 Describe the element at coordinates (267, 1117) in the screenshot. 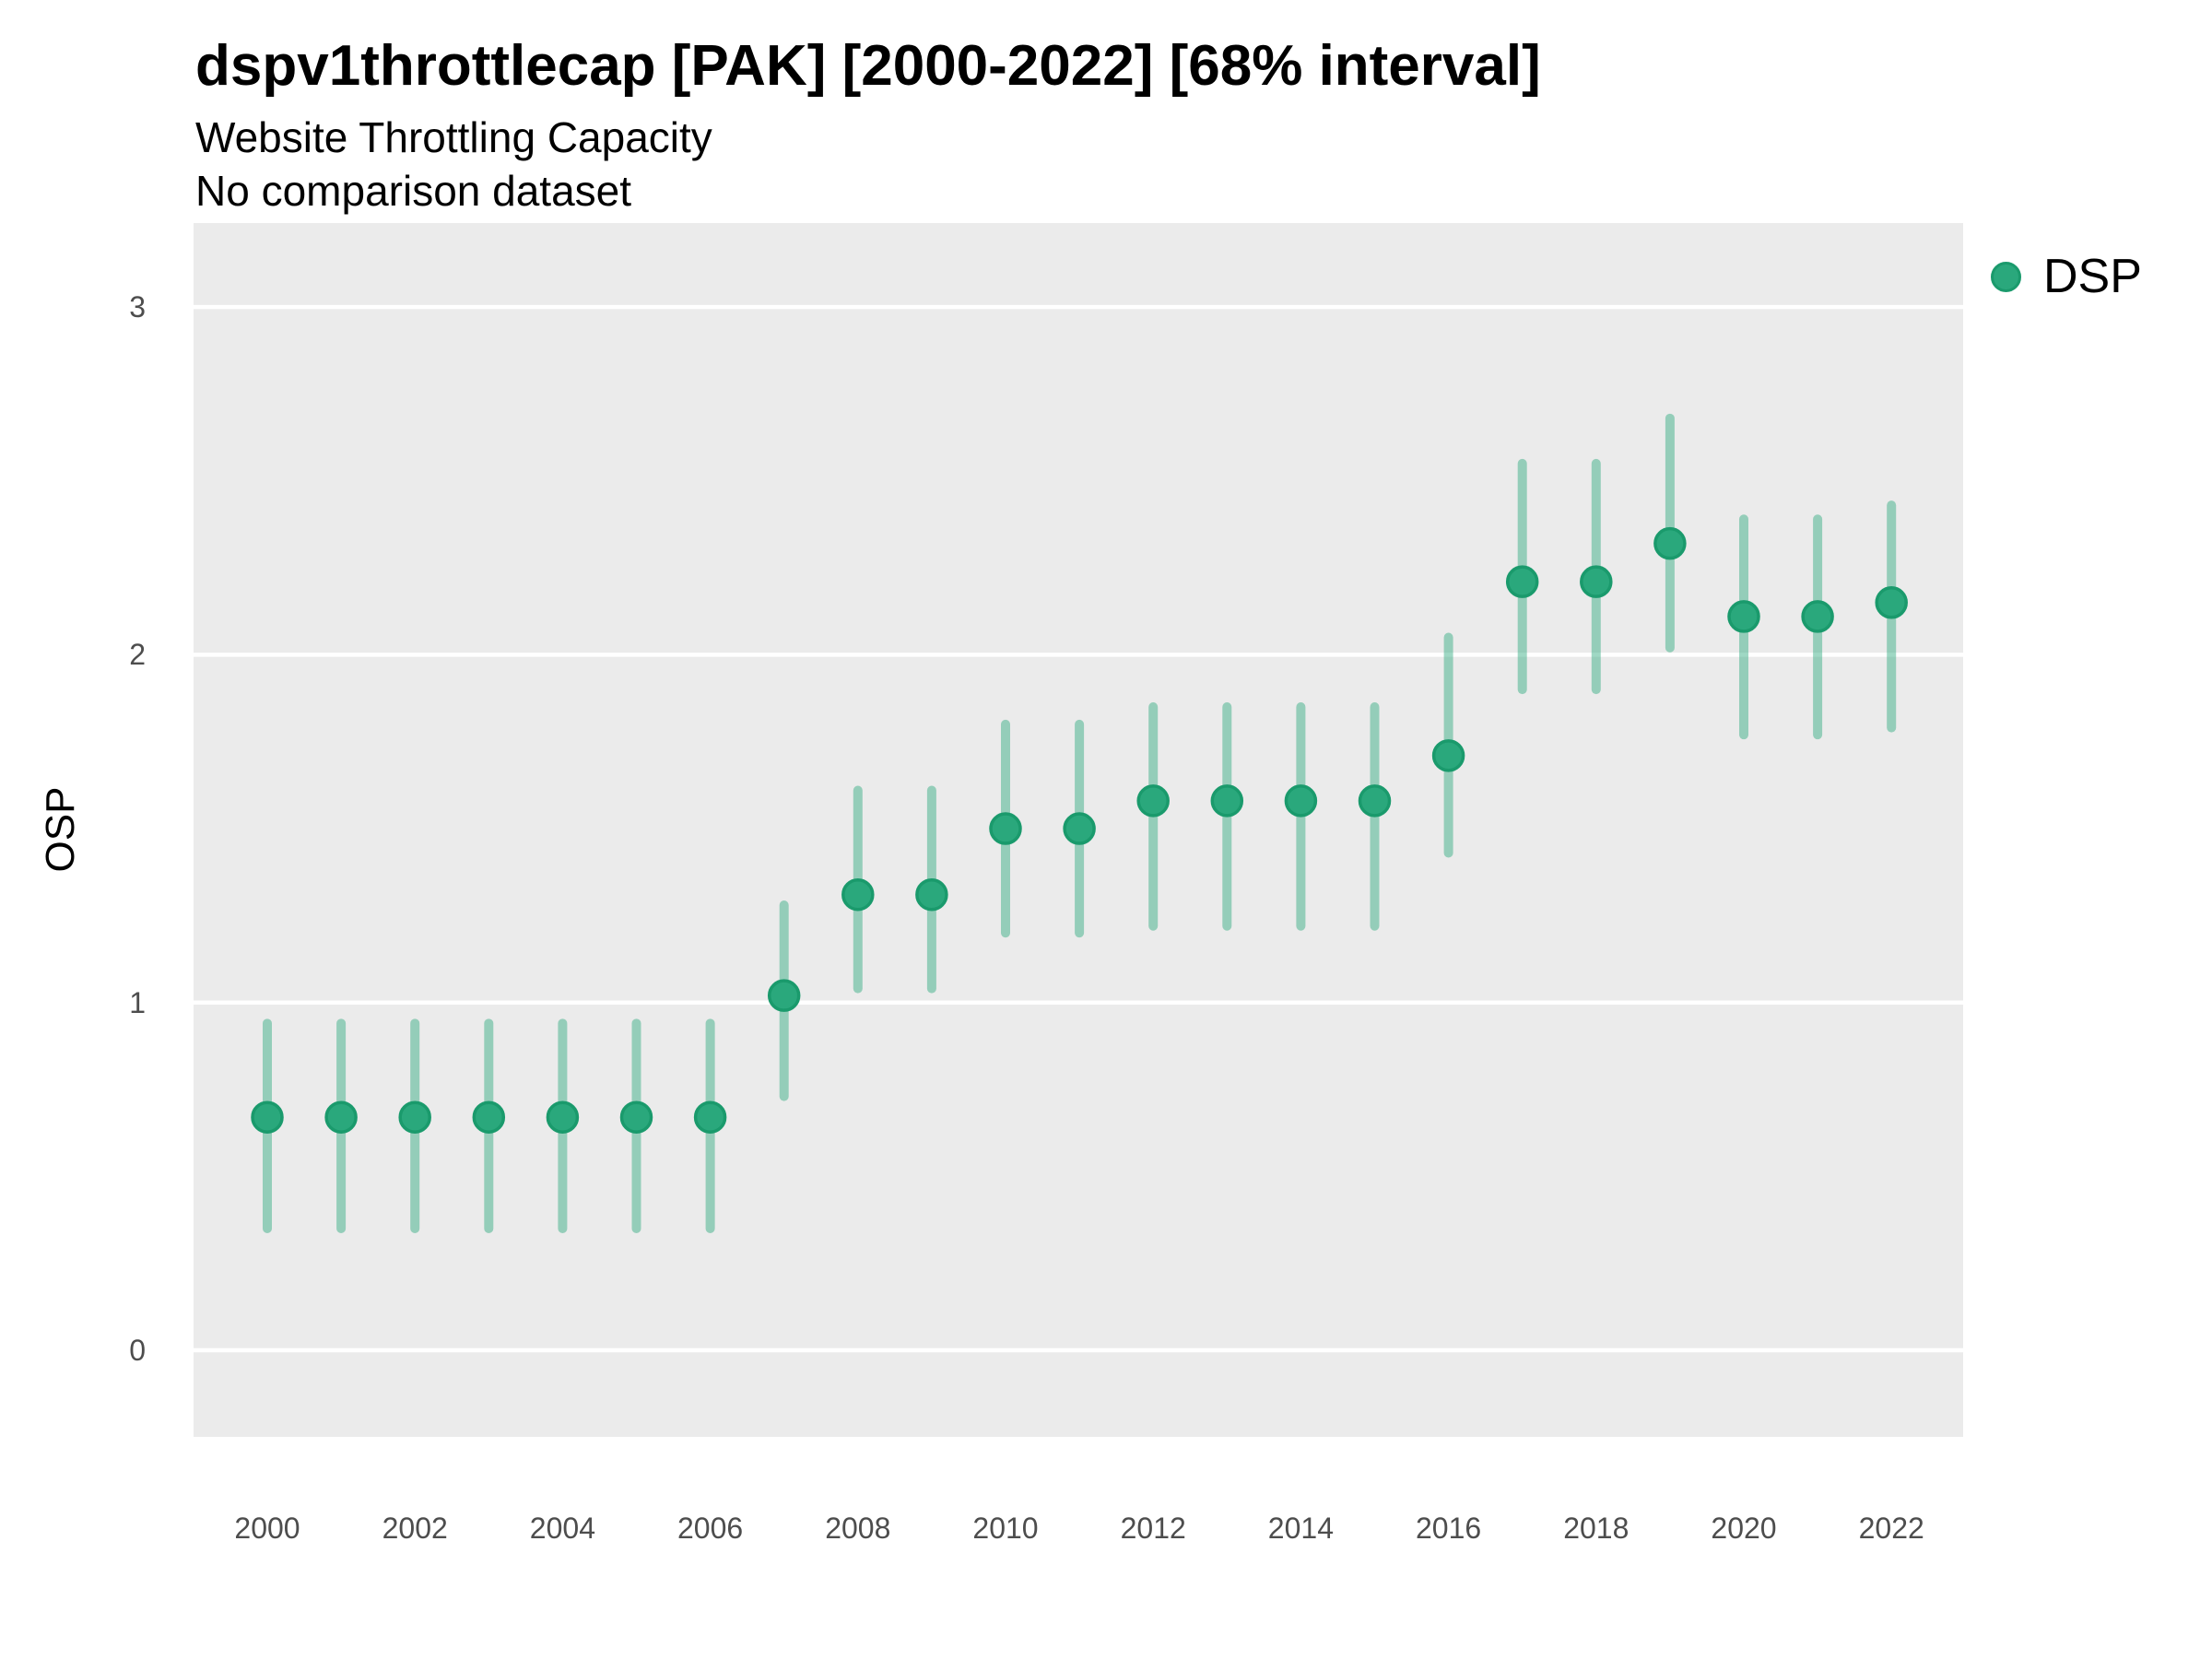

I see `data-point-2000` at that location.